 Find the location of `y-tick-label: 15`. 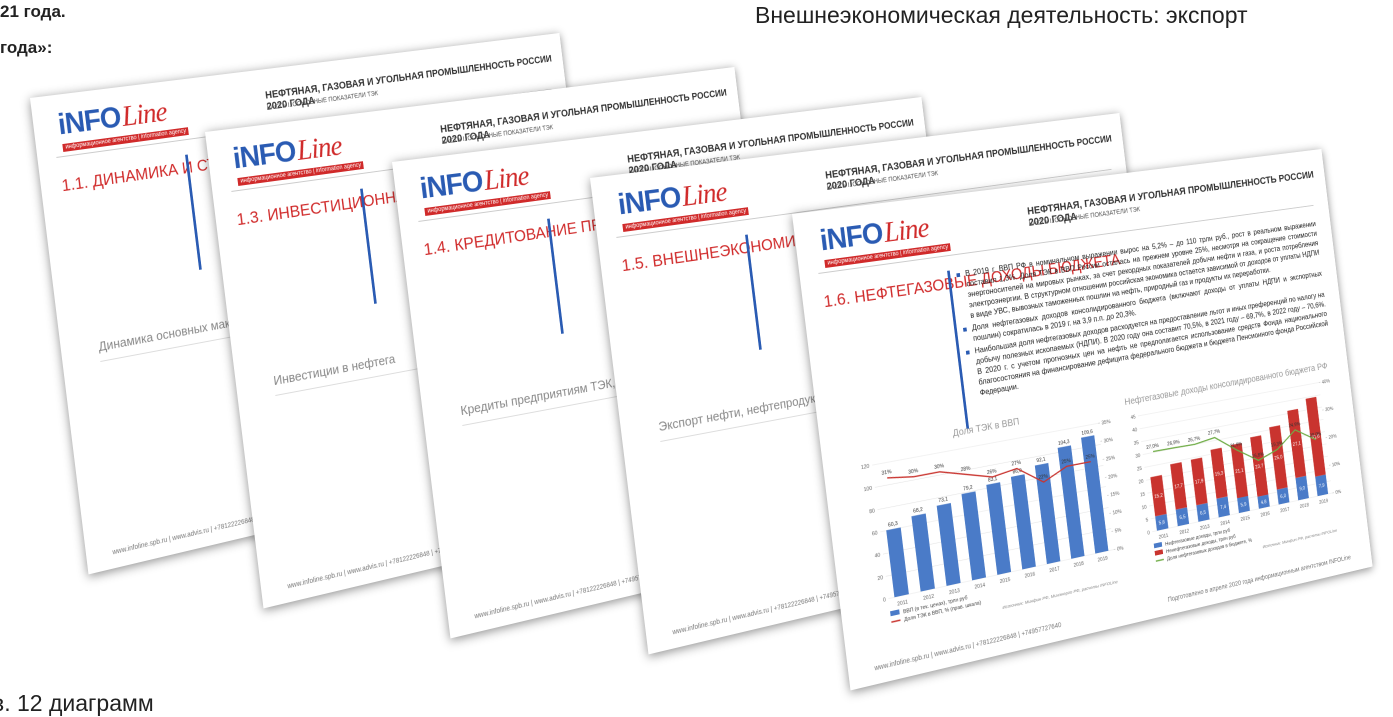

y-tick-label: 15 is located at coordinates (1143, 495).